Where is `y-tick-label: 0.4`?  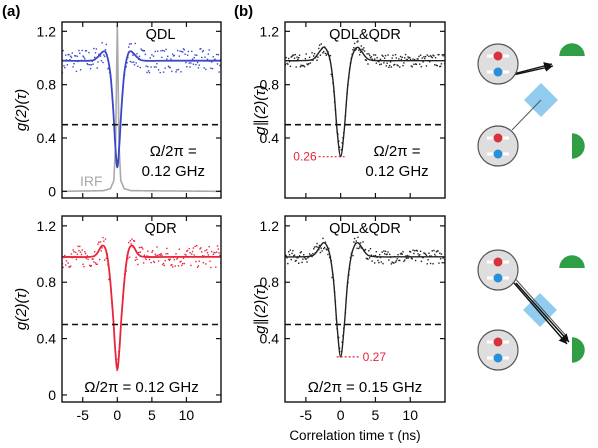
y-tick-label: 0.4 is located at coordinates (47, 138).